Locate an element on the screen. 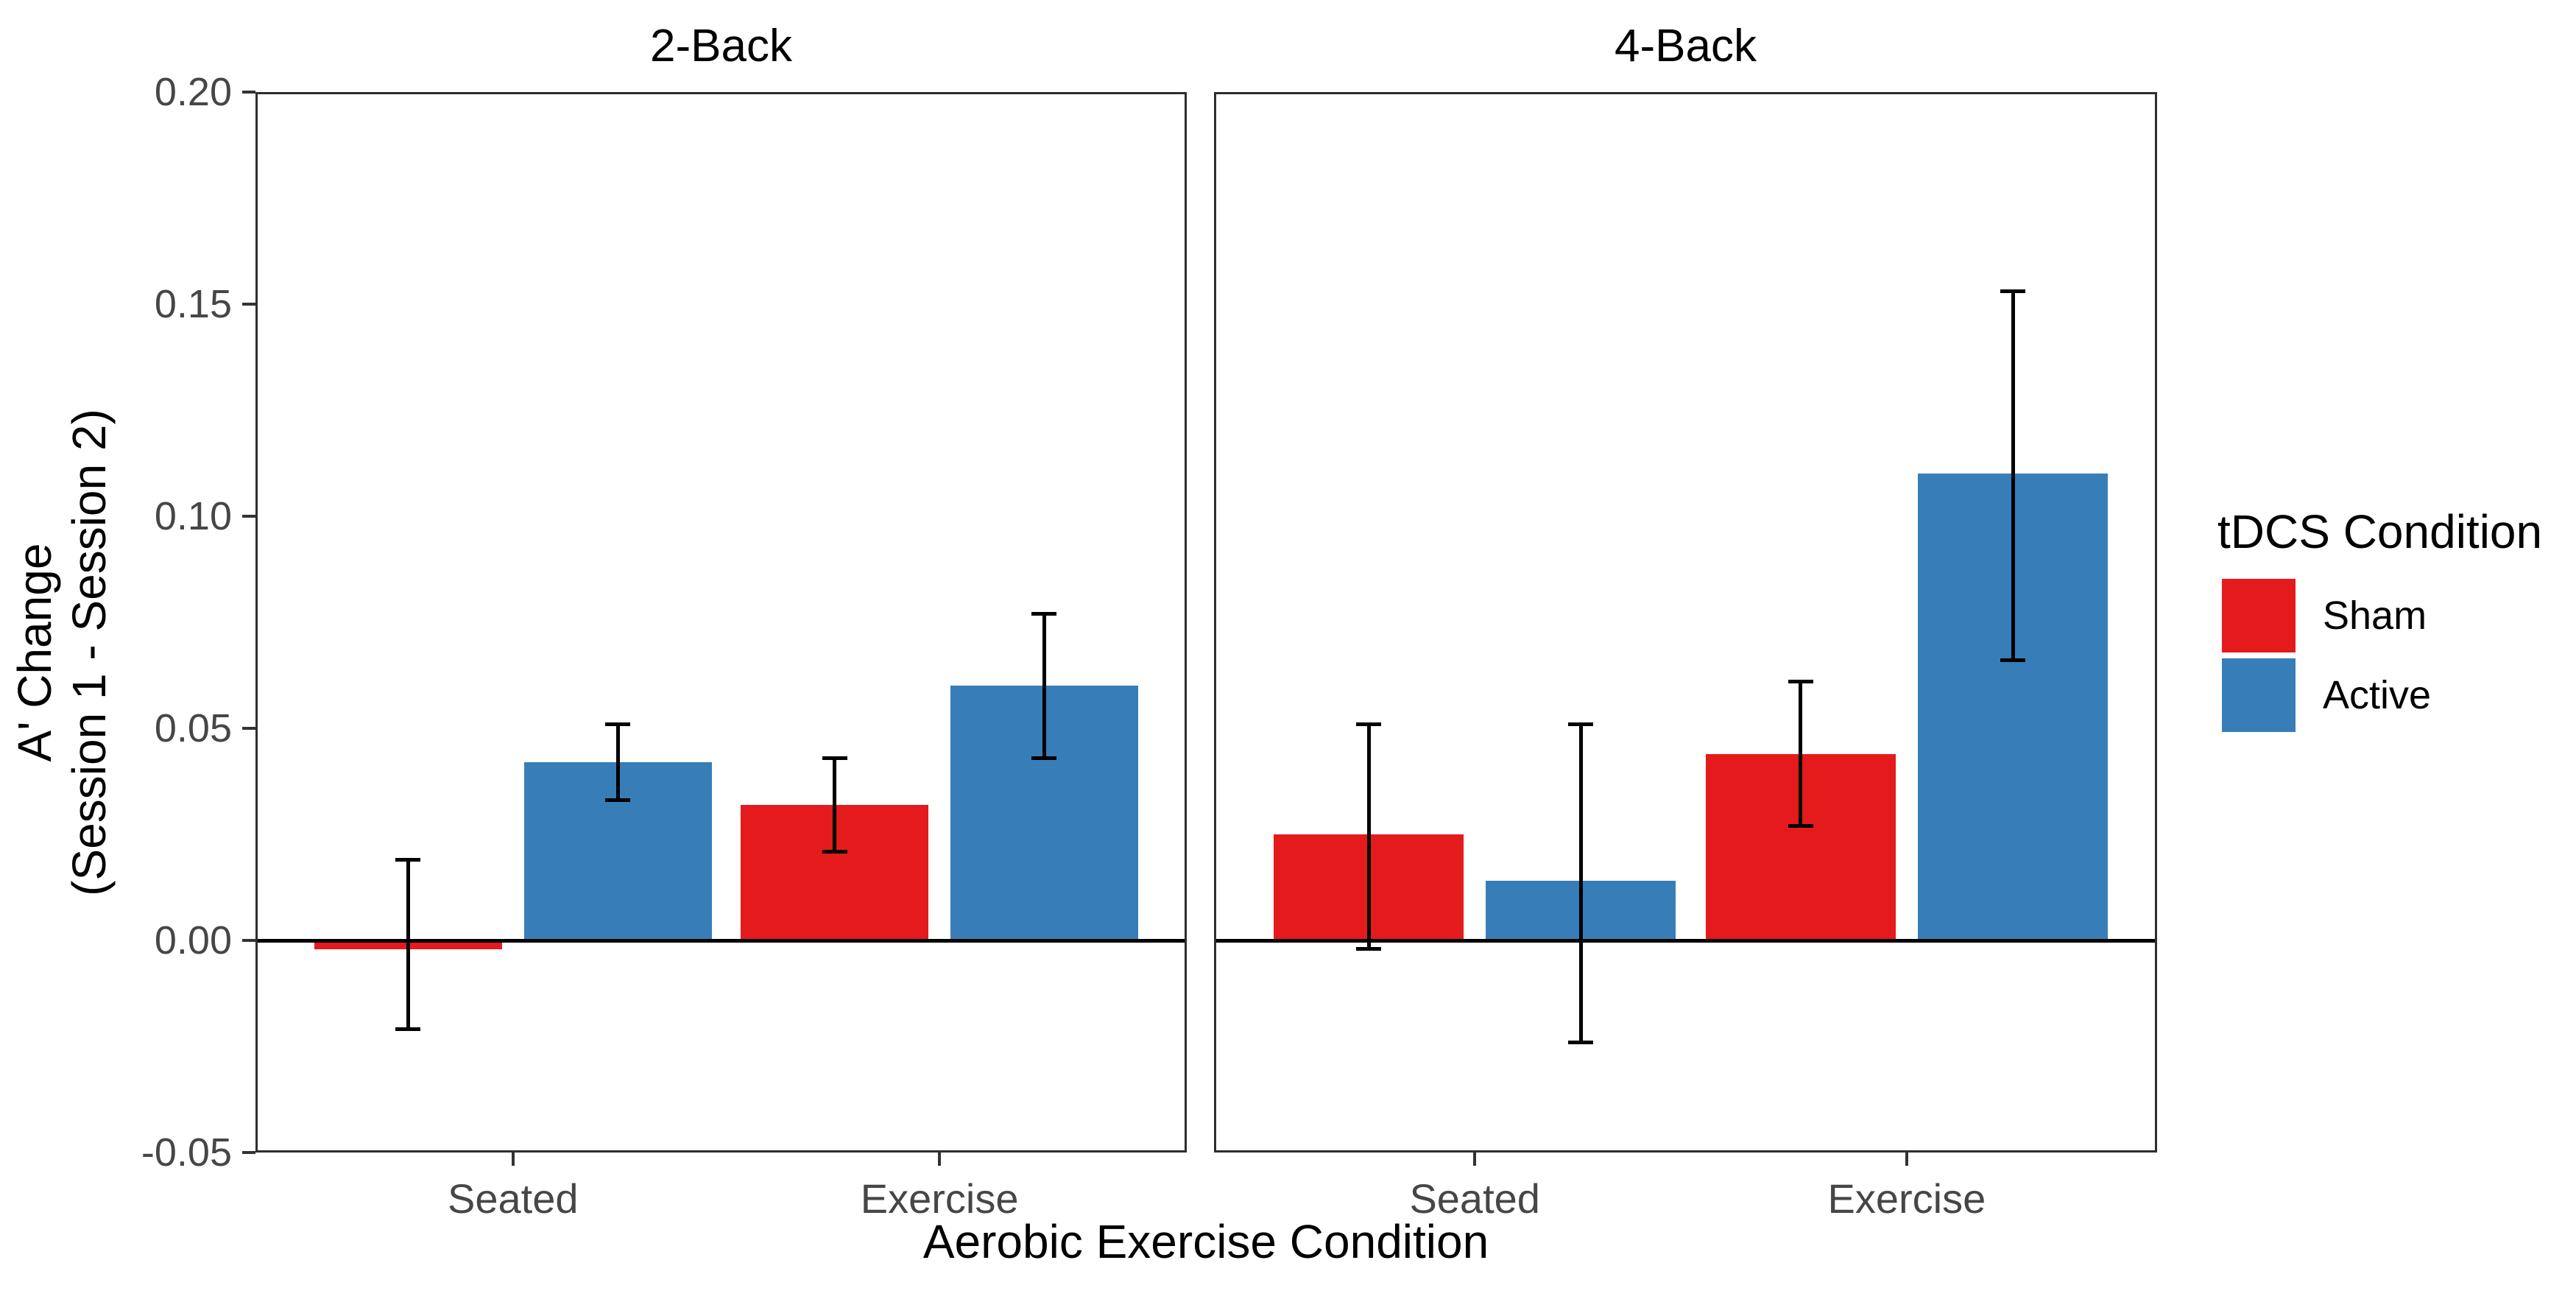 The height and width of the screenshot is (1302, 2576). errorbar-4-Back-Exercise-Sham-cap-bottom is located at coordinates (1800, 825).